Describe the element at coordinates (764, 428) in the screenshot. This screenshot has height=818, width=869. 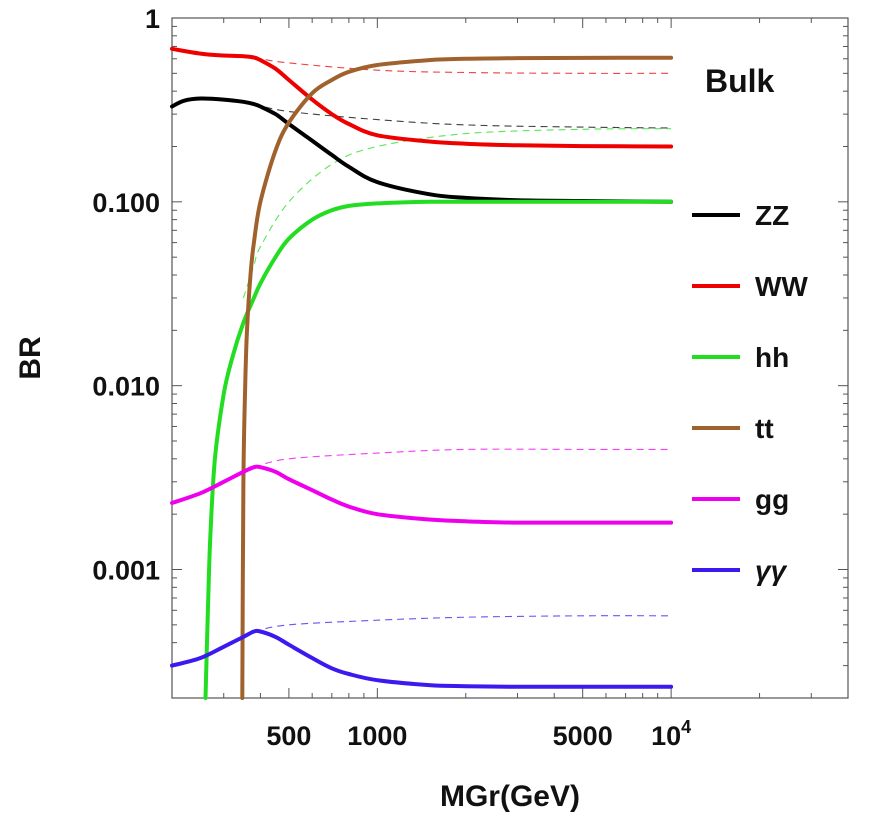
I see `legend-label-tt: tt` at that location.